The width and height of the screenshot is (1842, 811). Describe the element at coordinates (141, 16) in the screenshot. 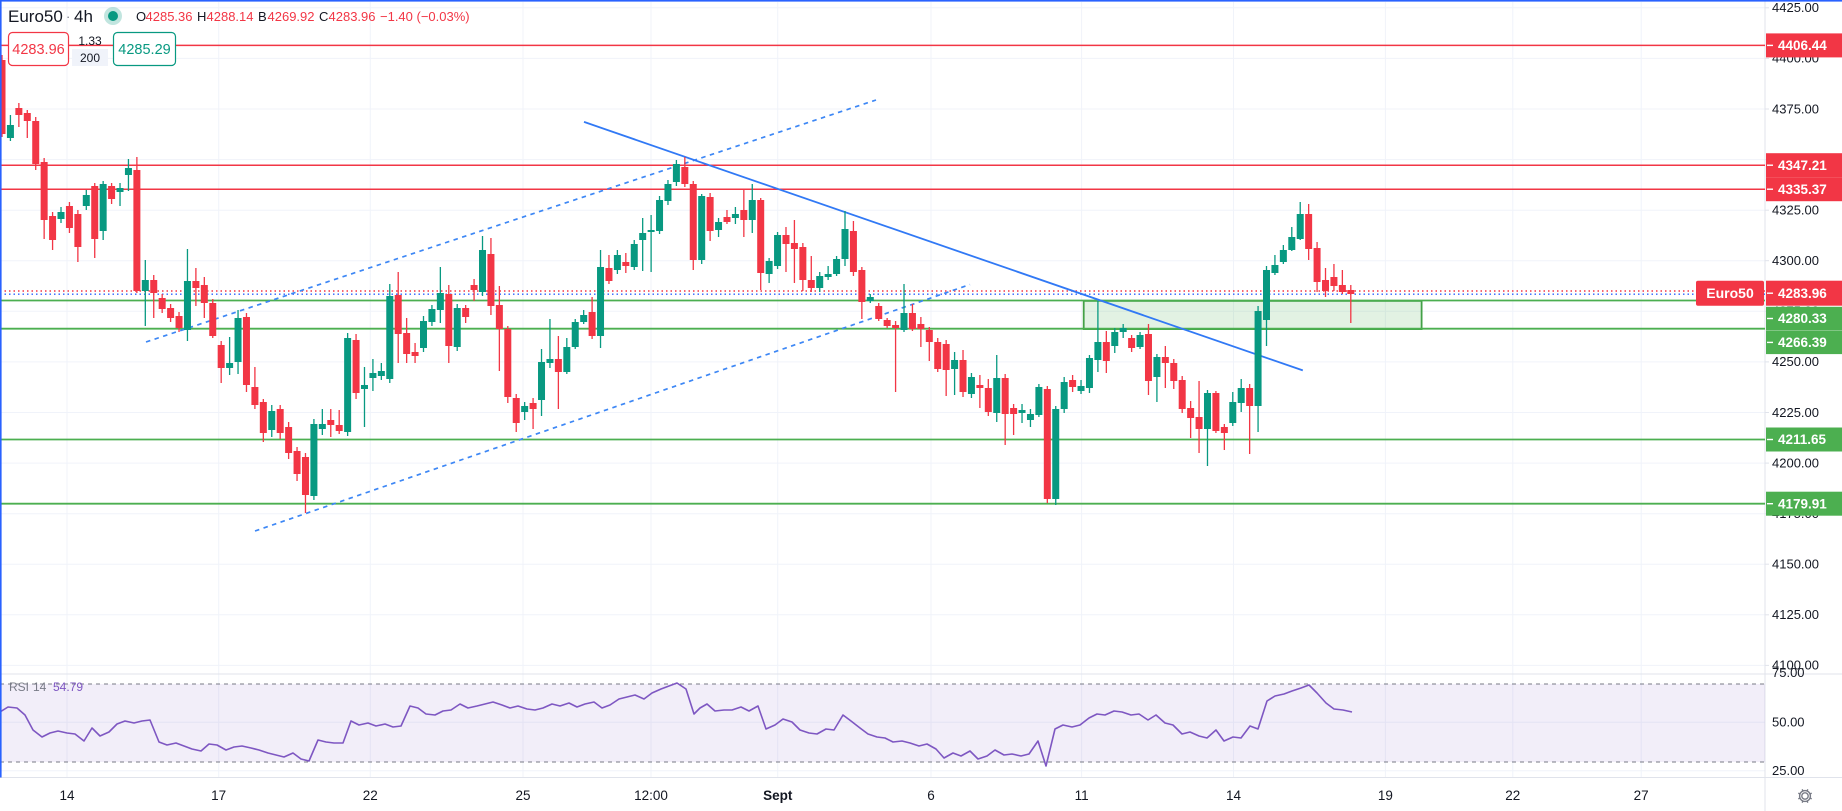

I see `svg-text: O` at that location.